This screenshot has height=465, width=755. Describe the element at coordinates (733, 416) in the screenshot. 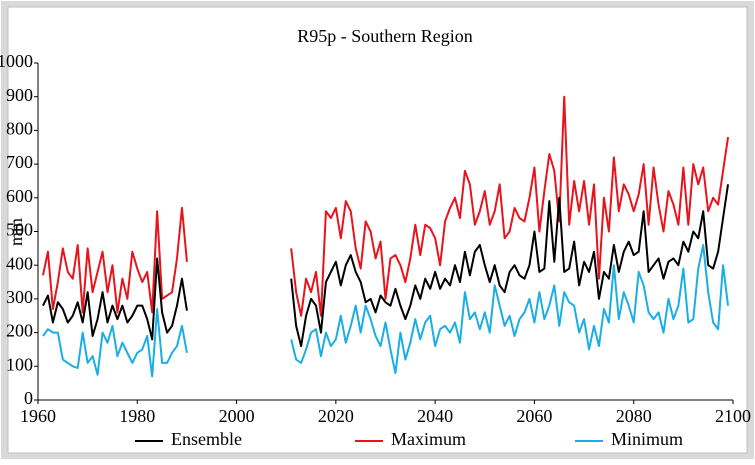

I see `x-tick-label: 2100` at that location.